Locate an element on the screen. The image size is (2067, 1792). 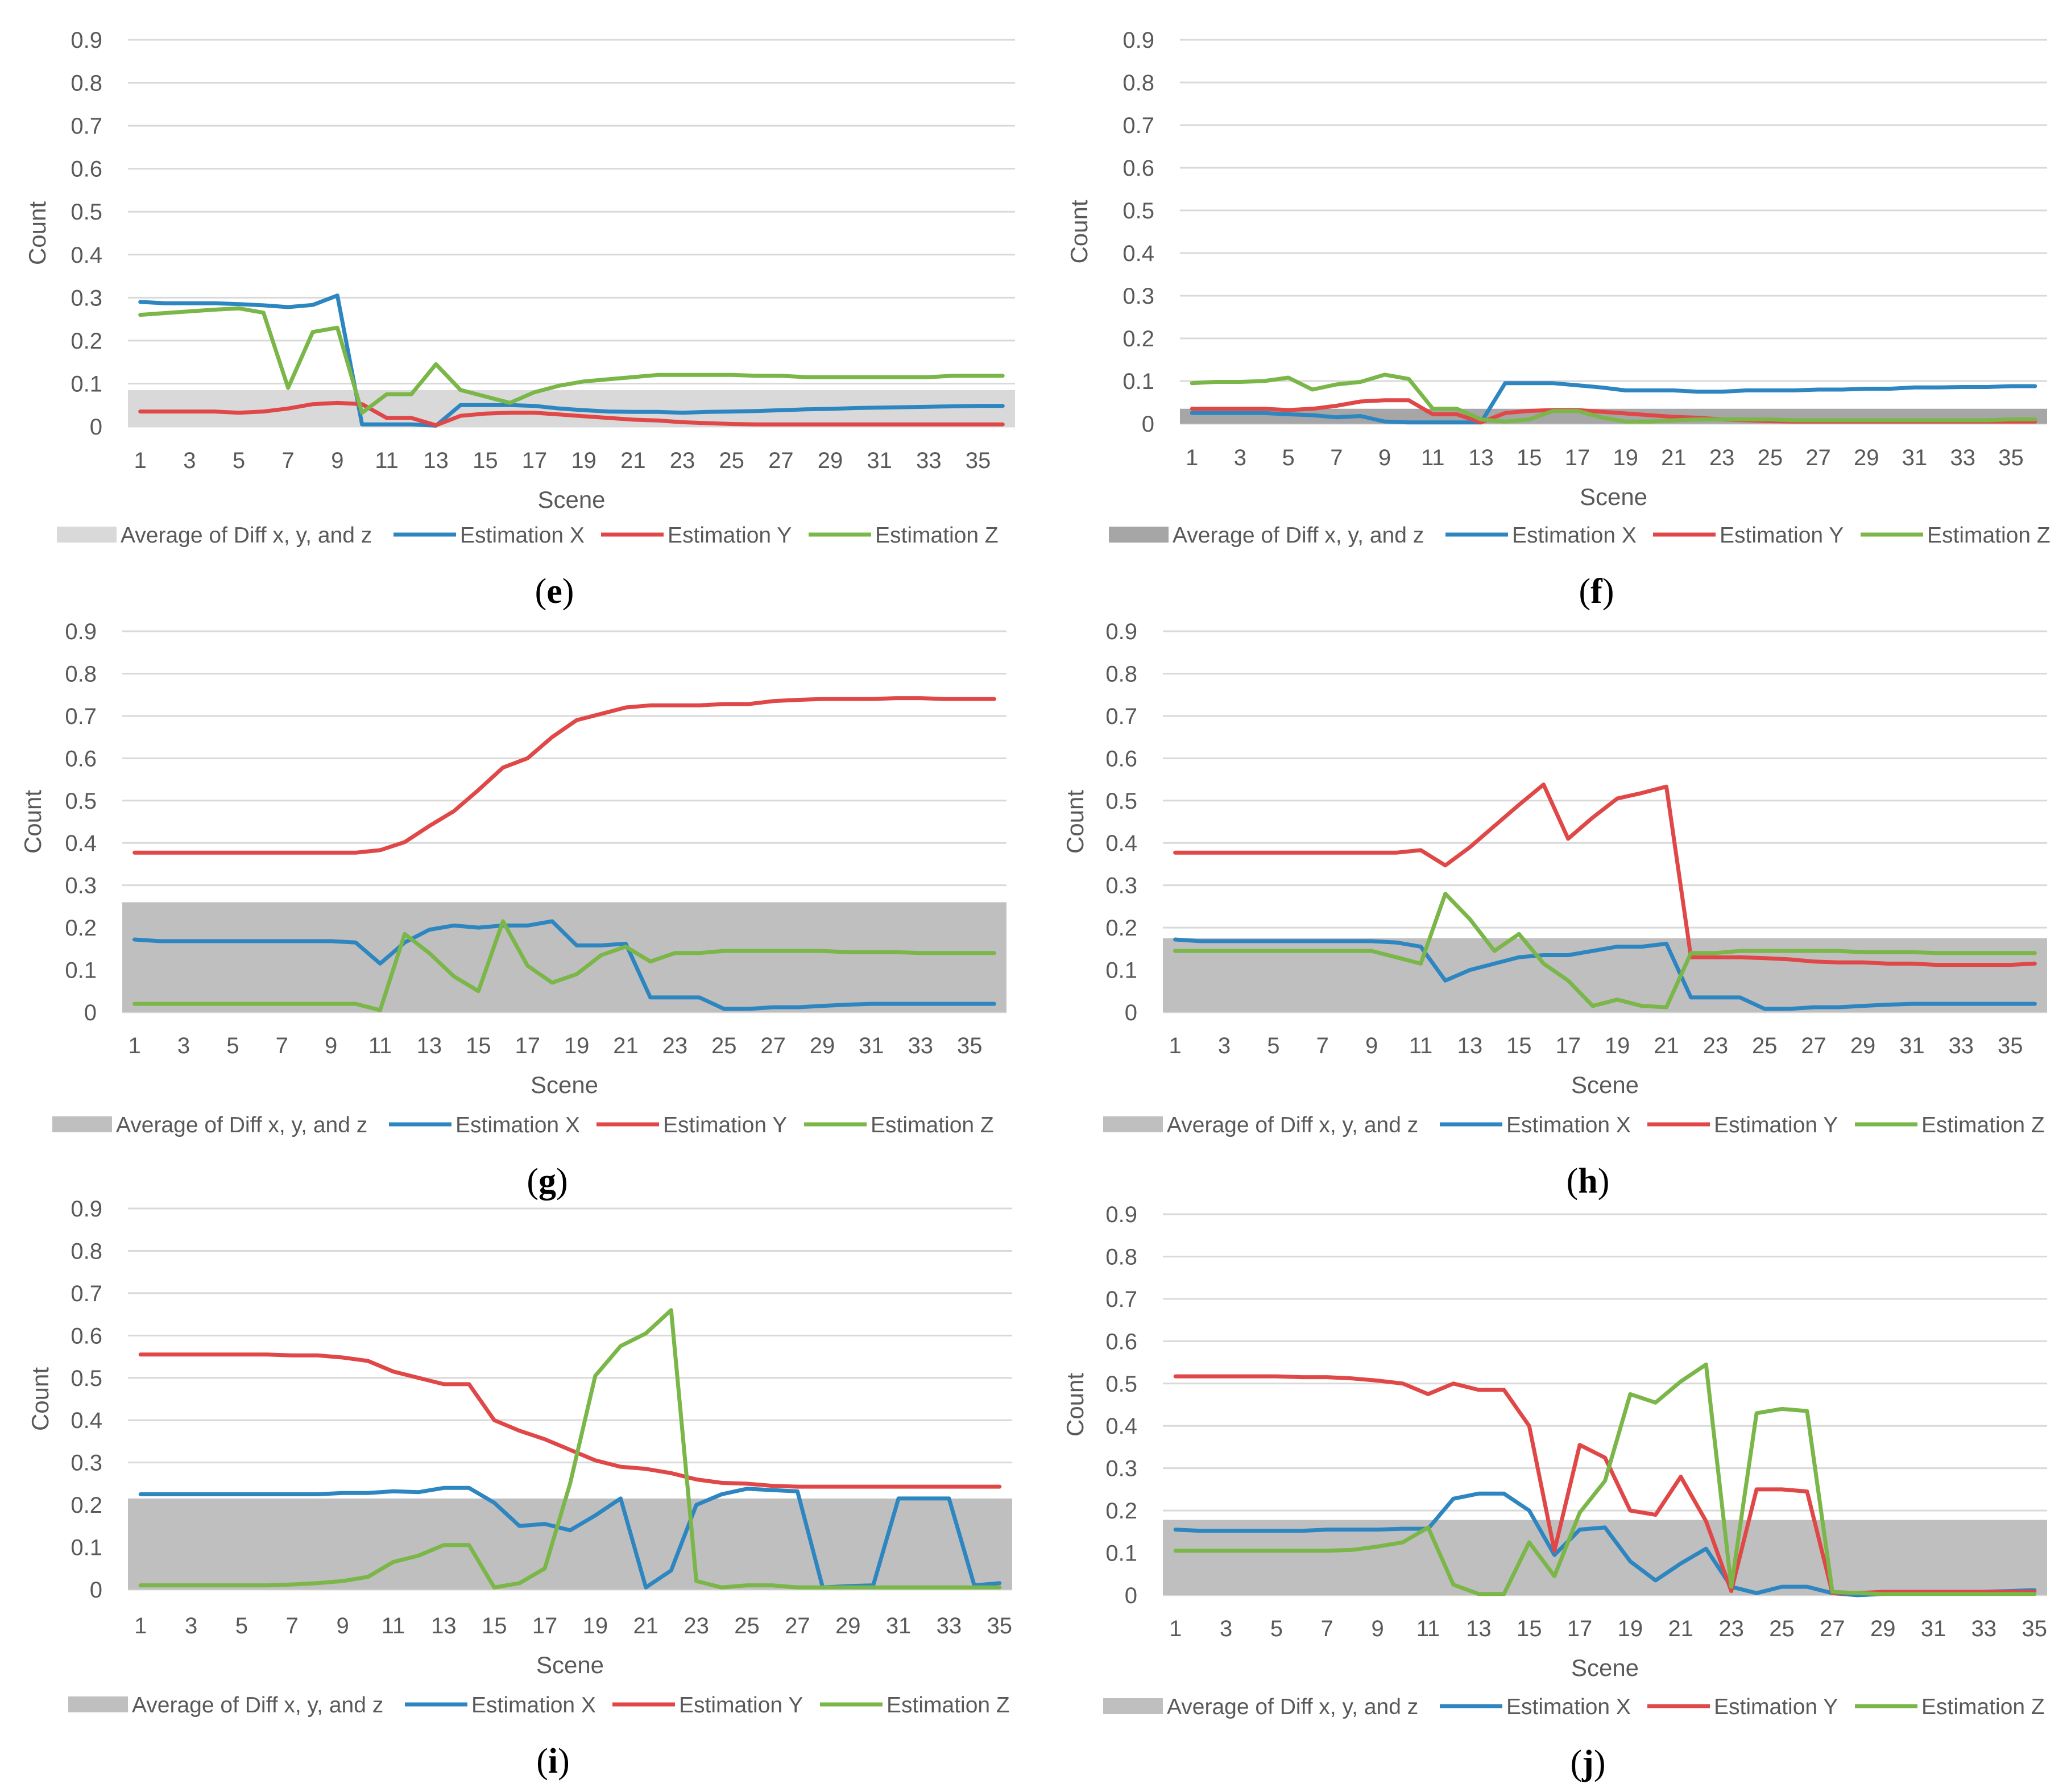
x-tick-label: 11 is located at coordinates (387, 461).